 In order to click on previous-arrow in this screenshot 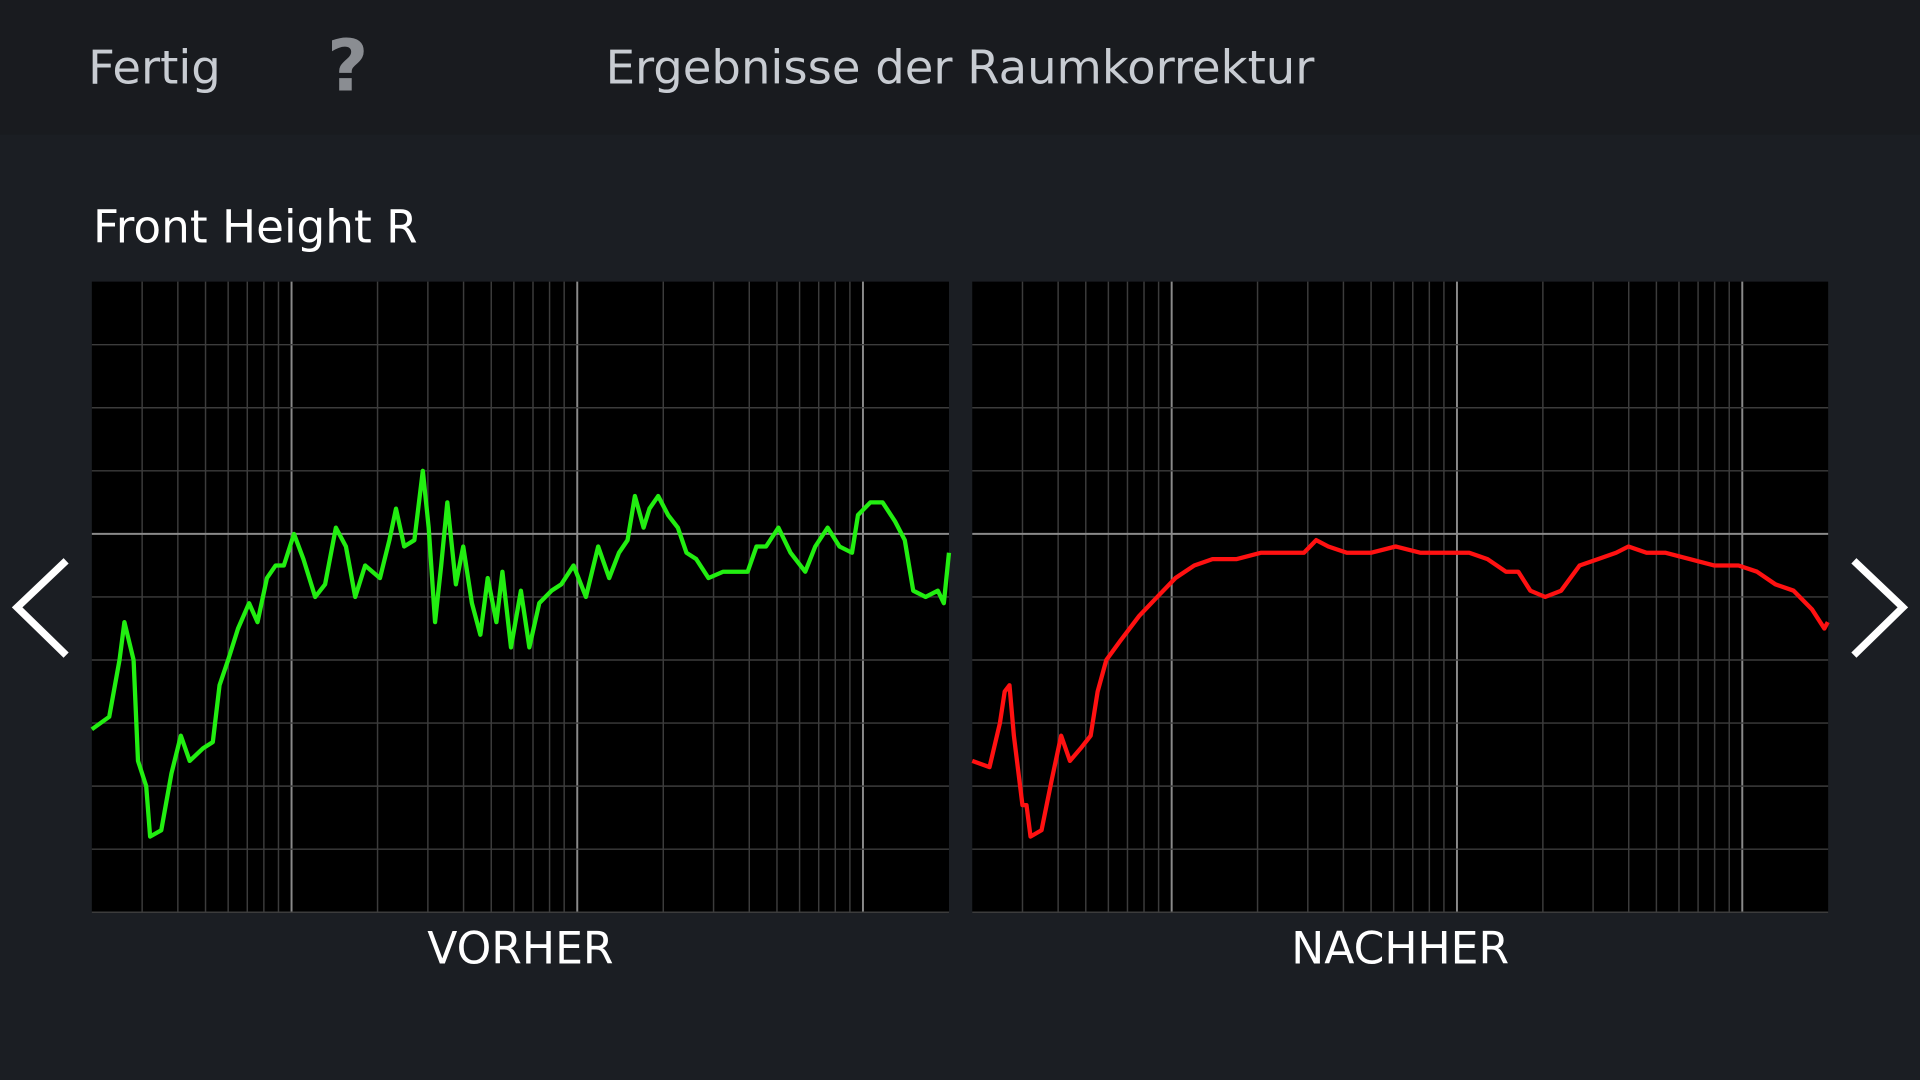, I will do `click(40, 608)`.